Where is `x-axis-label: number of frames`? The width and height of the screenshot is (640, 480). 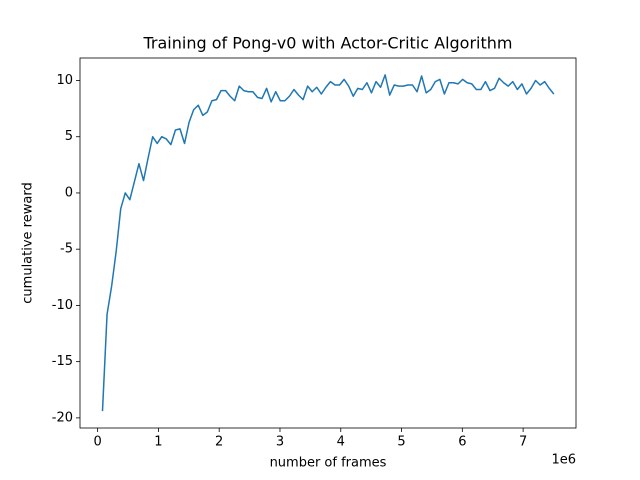 x-axis-label: number of frames is located at coordinates (328, 463).